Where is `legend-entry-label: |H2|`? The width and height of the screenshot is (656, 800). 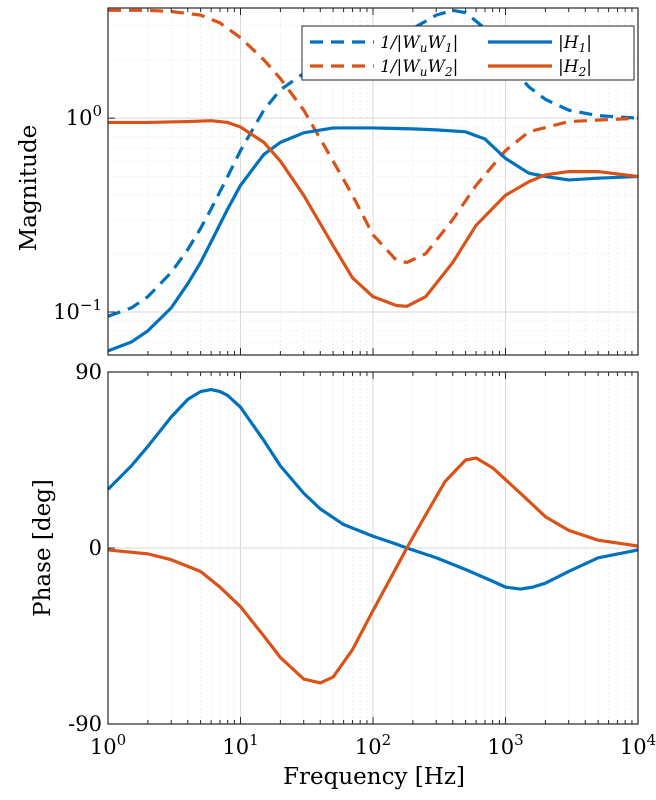 legend-entry-label: |H2| is located at coordinates (575, 68).